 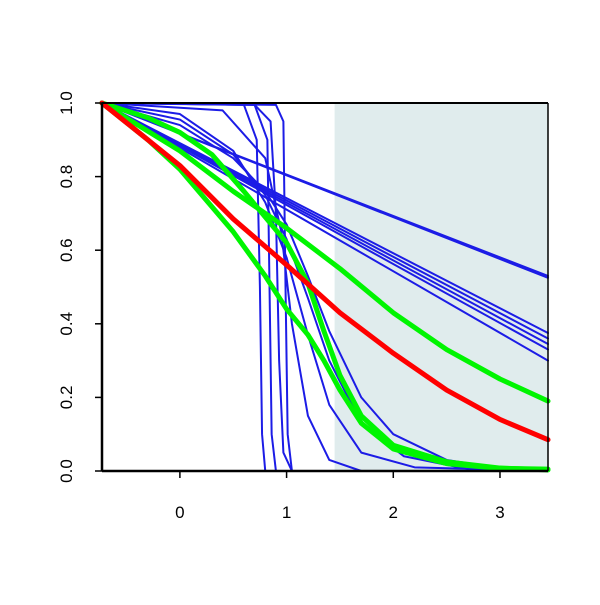 What do you see at coordinates (66, 177) in the screenshot?
I see `y-tick-label: 0.8` at bounding box center [66, 177].